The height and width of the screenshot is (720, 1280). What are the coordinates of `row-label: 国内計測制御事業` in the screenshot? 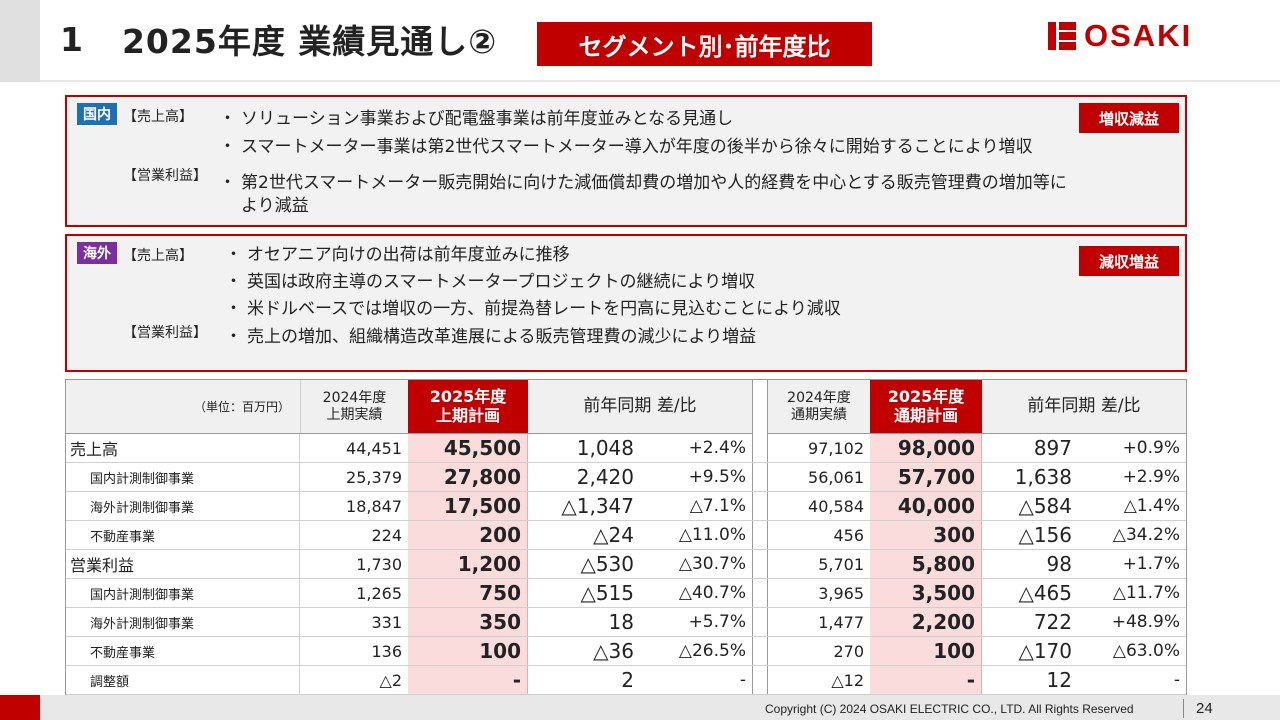 It's located at (183, 477).